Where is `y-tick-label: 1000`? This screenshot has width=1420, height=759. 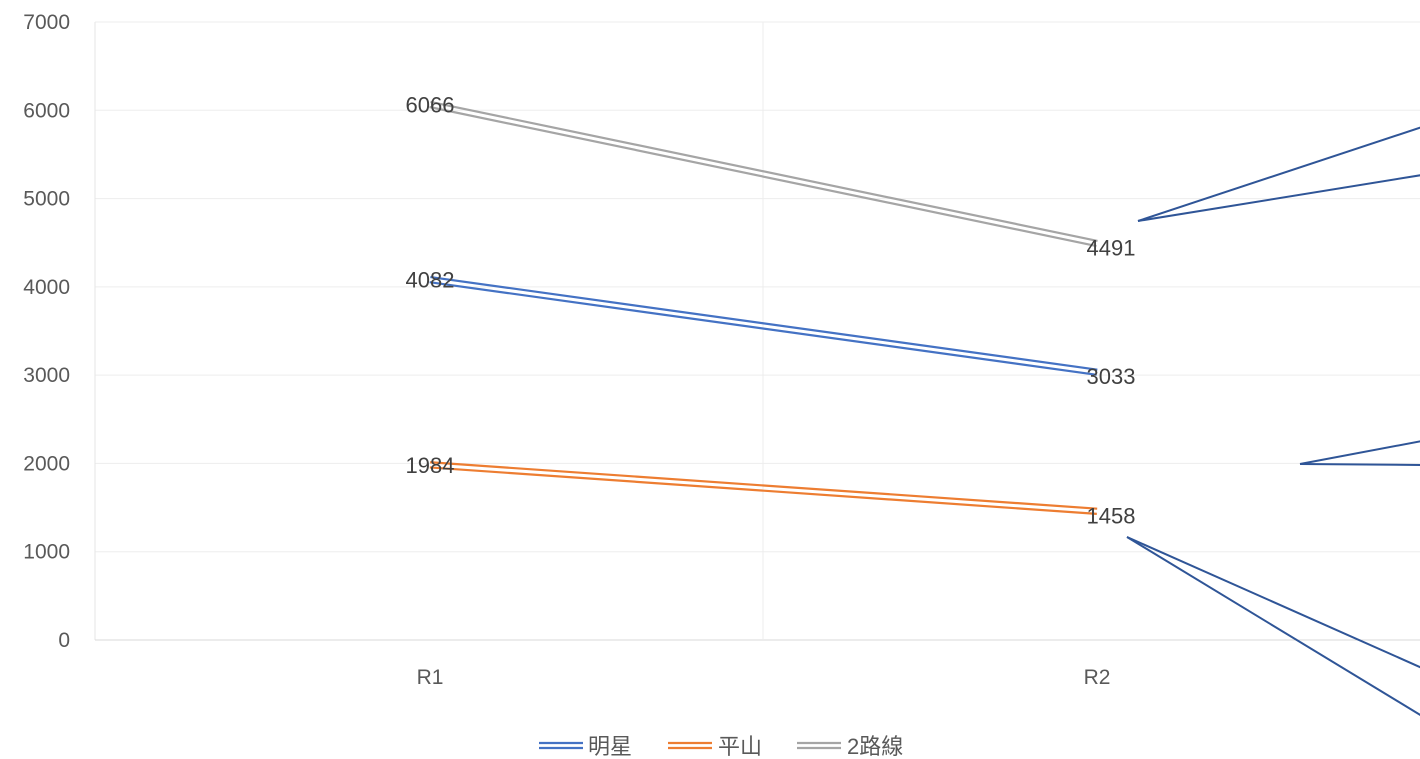 y-tick-label: 1000 is located at coordinates (46, 552).